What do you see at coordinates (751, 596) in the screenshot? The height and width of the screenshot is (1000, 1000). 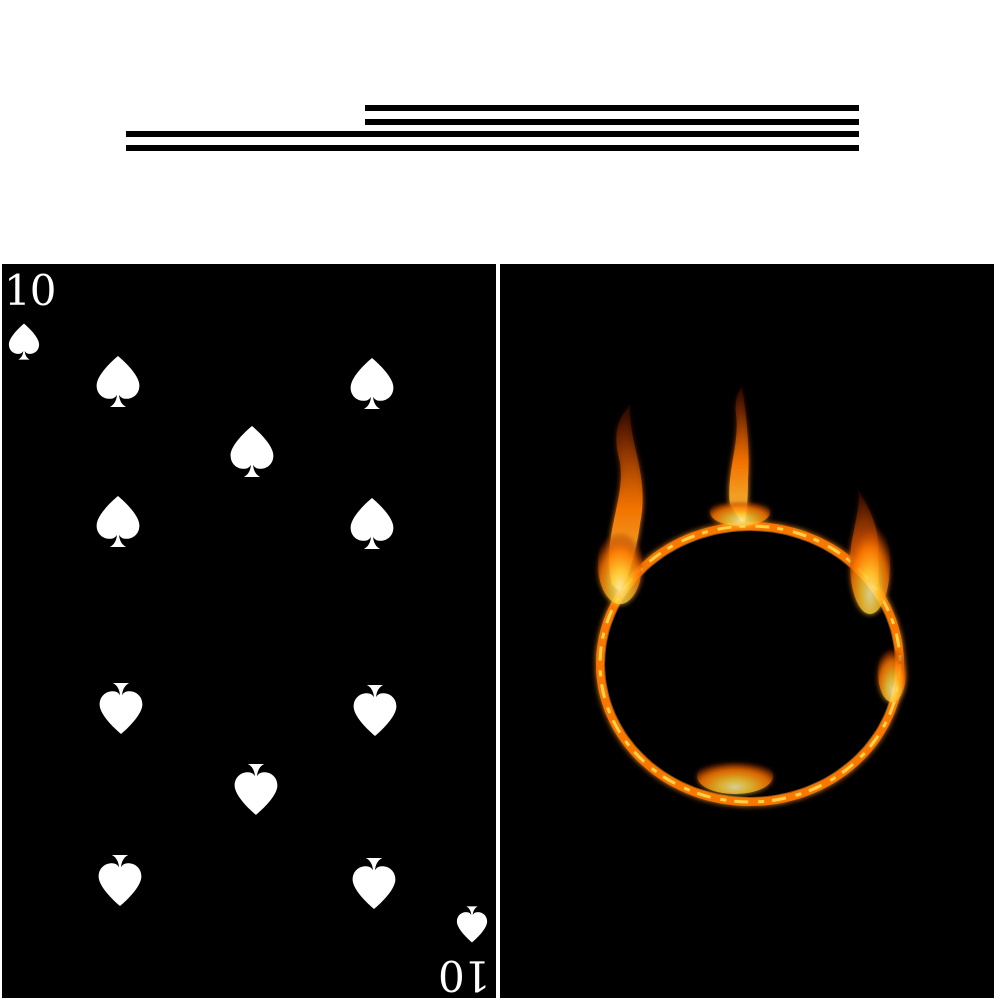 I see `ring-of-fire-icon` at bounding box center [751, 596].